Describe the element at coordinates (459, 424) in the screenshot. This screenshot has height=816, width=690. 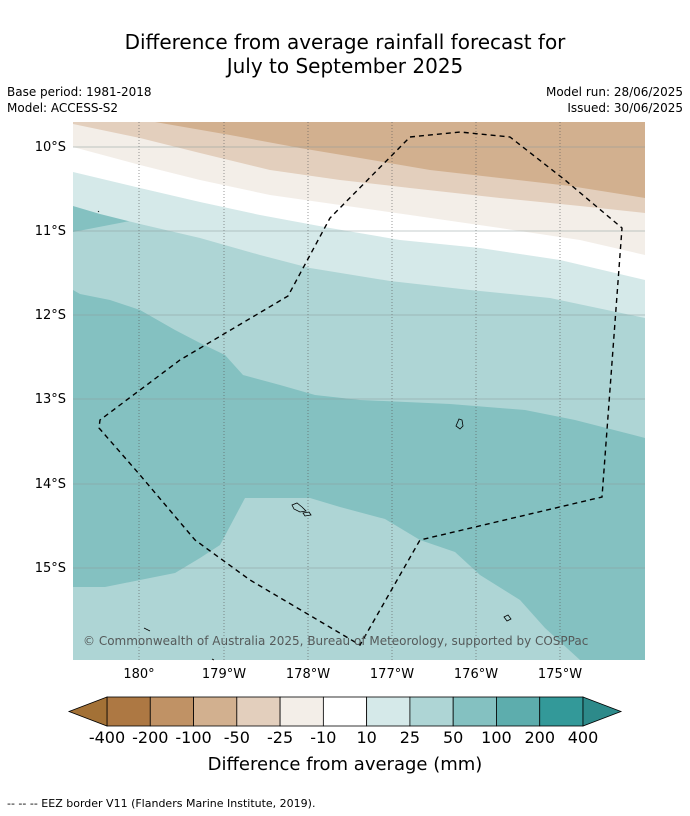
I see `island-east` at that location.